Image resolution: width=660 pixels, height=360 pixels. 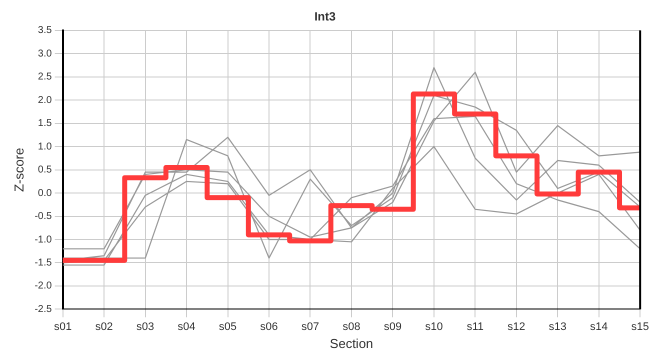 I want to click on x-tick-label: s04, so click(x=187, y=326).